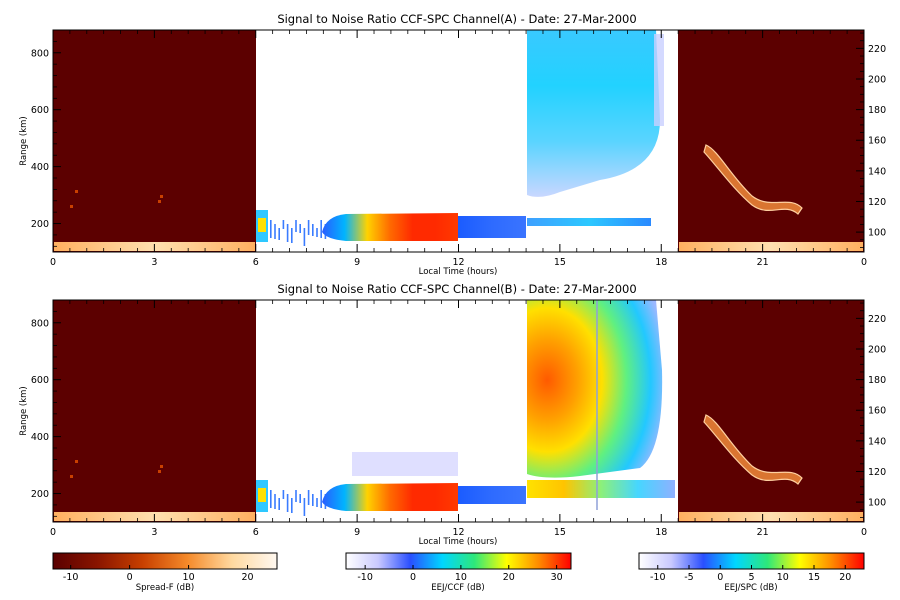  Describe the element at coordinates (24, 410) in the screenshot. I see `panel-b-y-axis-label: Range (km)` at that location.